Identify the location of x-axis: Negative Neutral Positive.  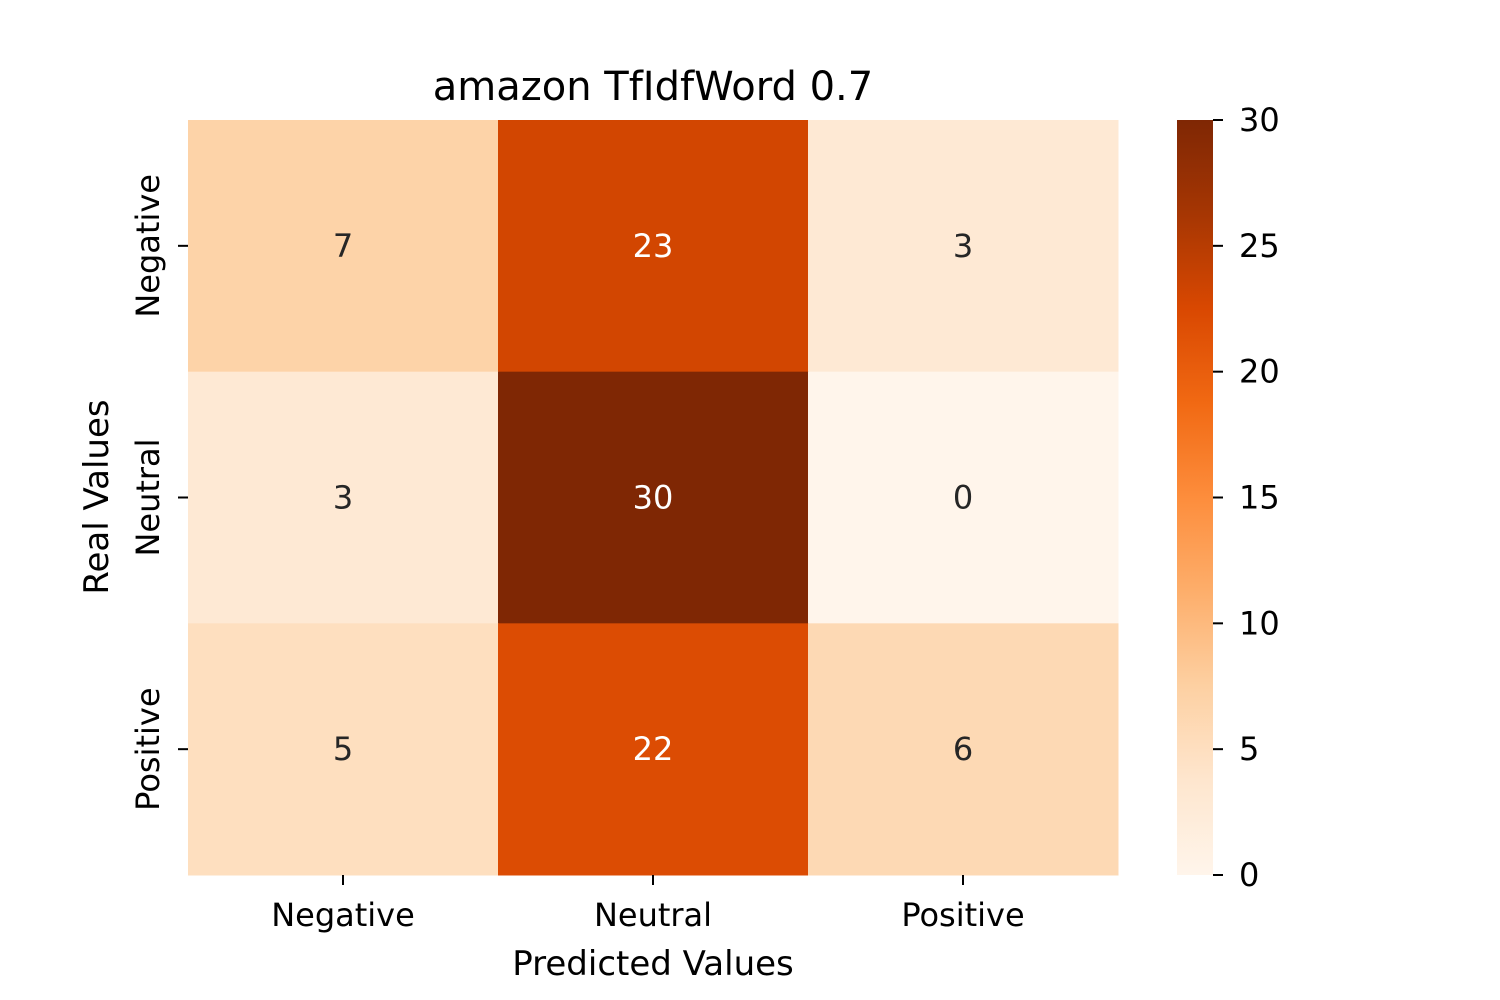
(648, 904).